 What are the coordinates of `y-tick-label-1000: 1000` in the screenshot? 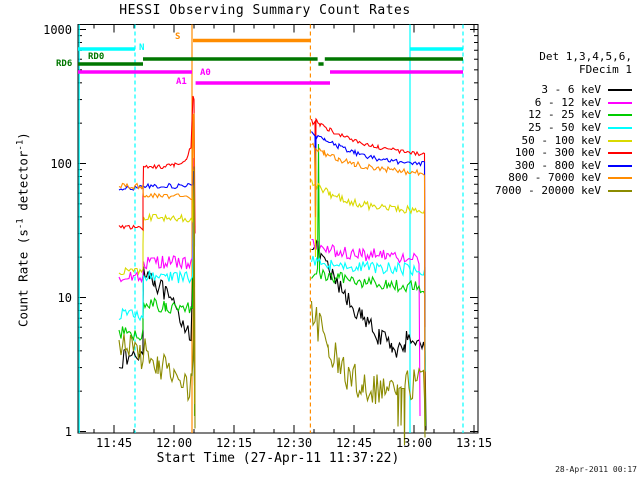 It's located at (57, 29).